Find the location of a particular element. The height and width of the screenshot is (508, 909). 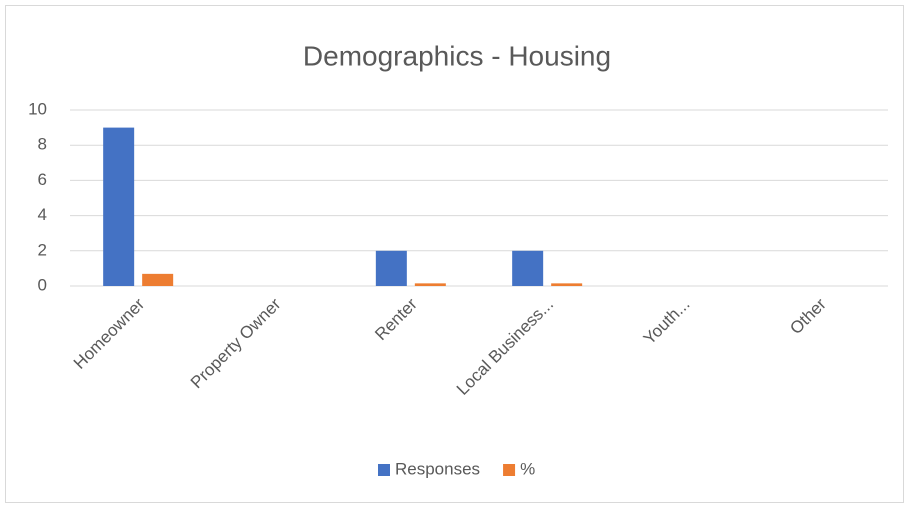

y-tick-label: 6 is located at coordinates (42, 179).